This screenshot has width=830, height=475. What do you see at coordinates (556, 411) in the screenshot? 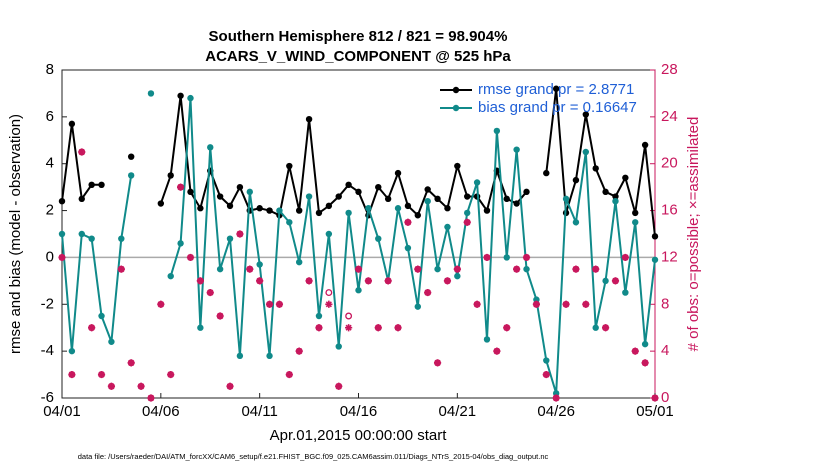
I see `x-tick-label: 04/26` at bounding box center [556, 411].